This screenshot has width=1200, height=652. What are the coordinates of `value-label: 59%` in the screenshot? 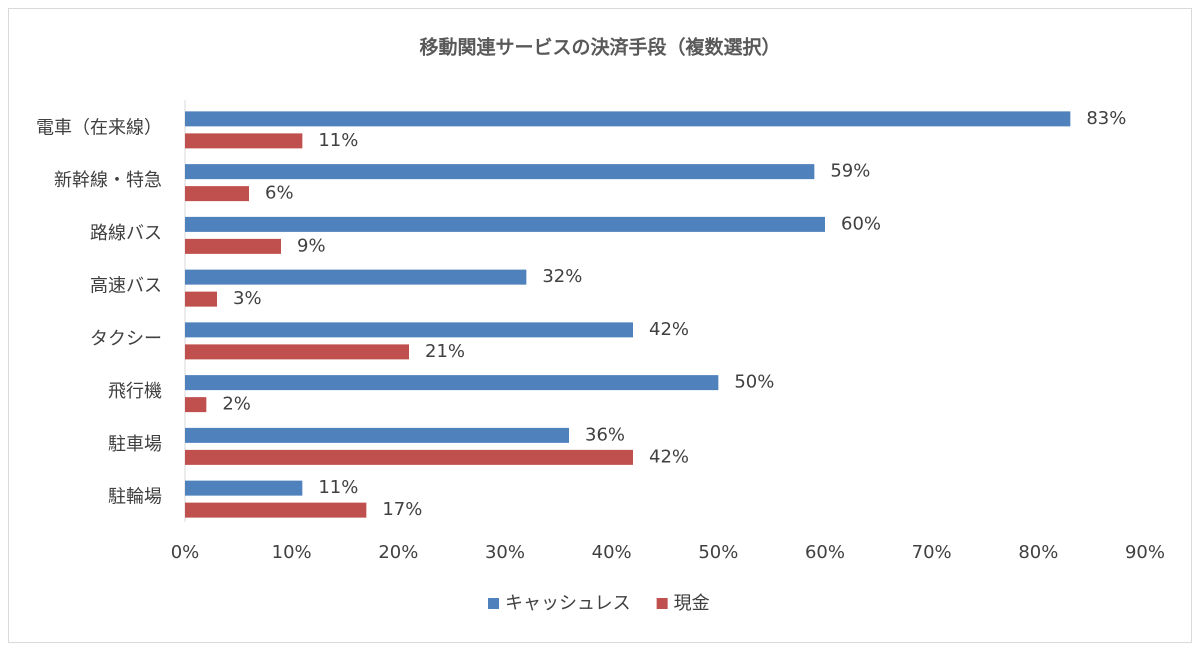 It's located at (850, 171).